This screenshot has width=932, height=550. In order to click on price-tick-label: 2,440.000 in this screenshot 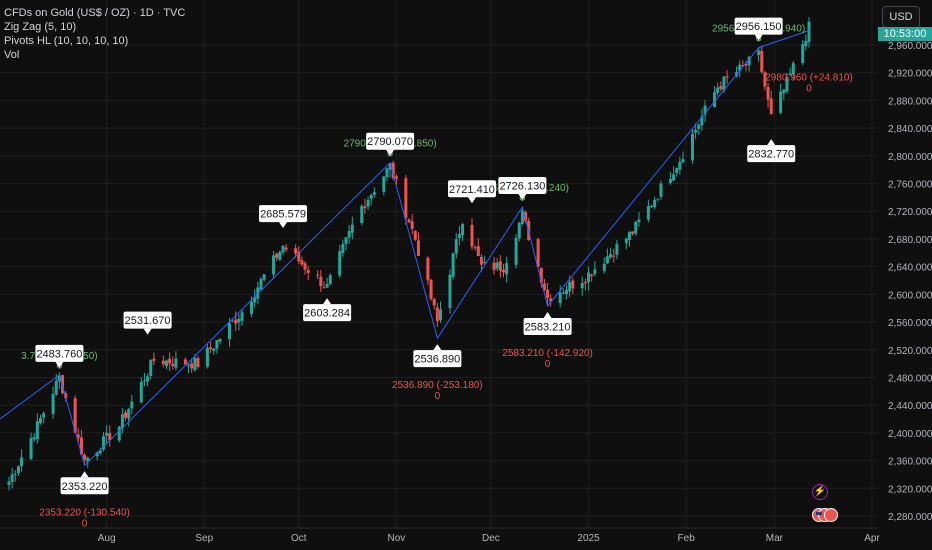, I will do `click(910, 406)`.